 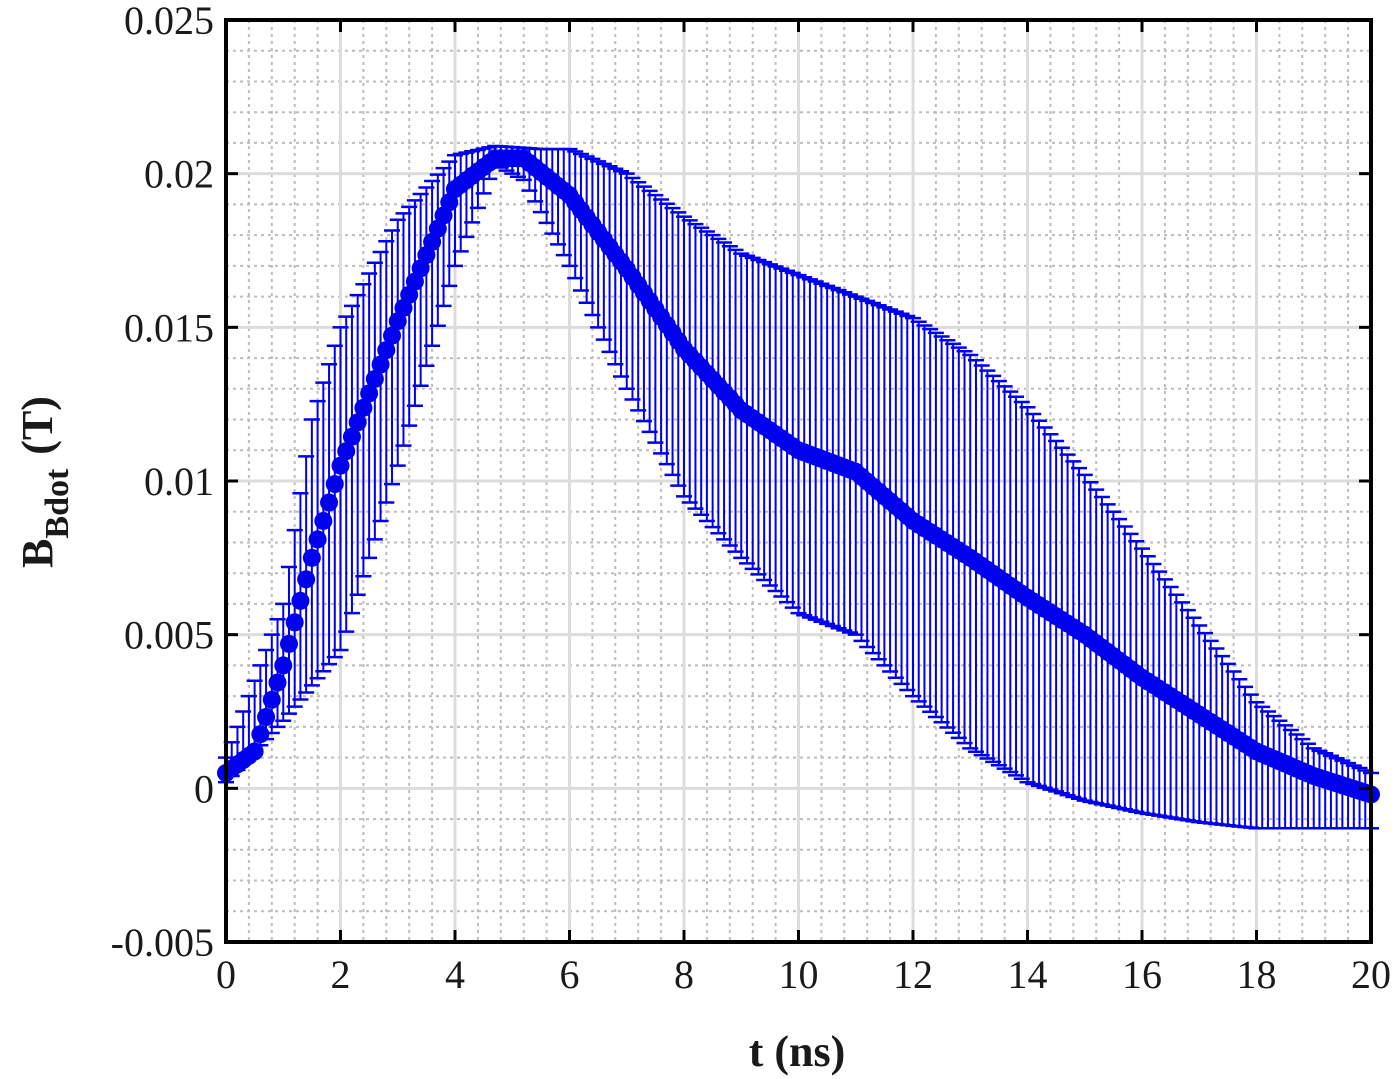 What do you see at coordinates (169, 21) in the screenshot?
I see `y-tick-label: 0.025` at bounding box center [169, 21].